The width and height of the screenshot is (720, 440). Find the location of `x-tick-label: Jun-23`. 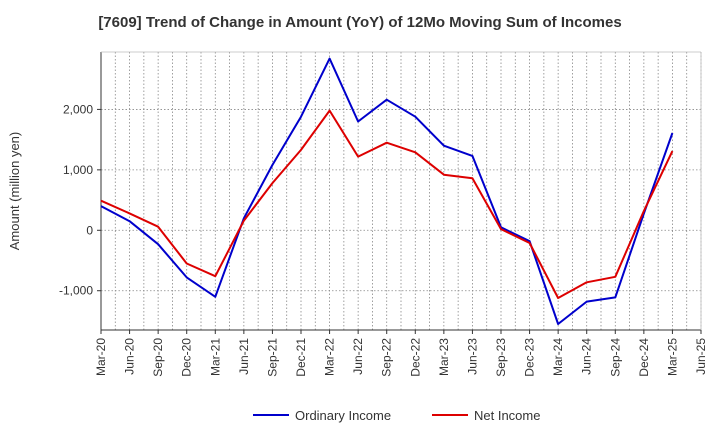

x-tick-label: Jun-23 is located at coordinates (472, 356).